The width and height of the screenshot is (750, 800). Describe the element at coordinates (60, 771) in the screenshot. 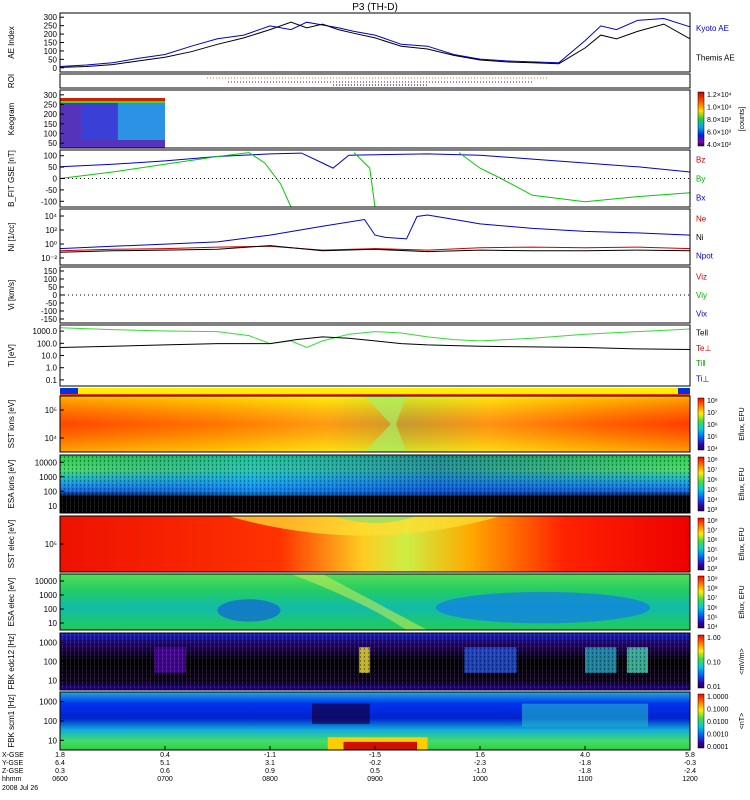

I see `xtick-label-z: 0.3` at that location.